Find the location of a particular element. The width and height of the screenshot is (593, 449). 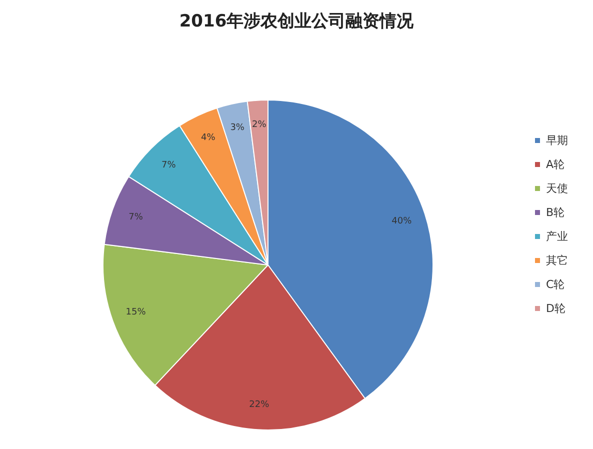

legend-label: C轮 is located at coordinates (555, 284).